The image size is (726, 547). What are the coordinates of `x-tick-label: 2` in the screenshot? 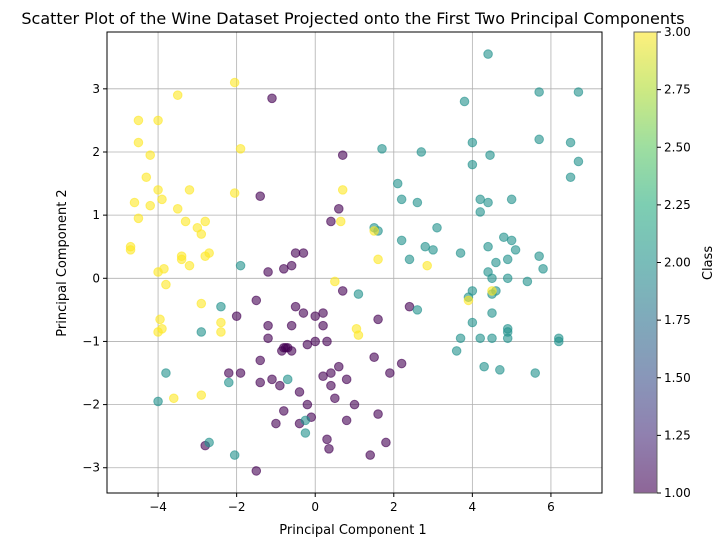 It's located at (394, 507).